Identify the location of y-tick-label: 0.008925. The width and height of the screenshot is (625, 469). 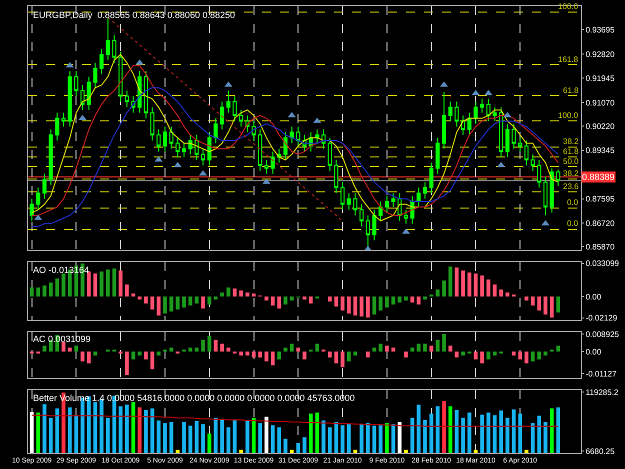
(603, 334).